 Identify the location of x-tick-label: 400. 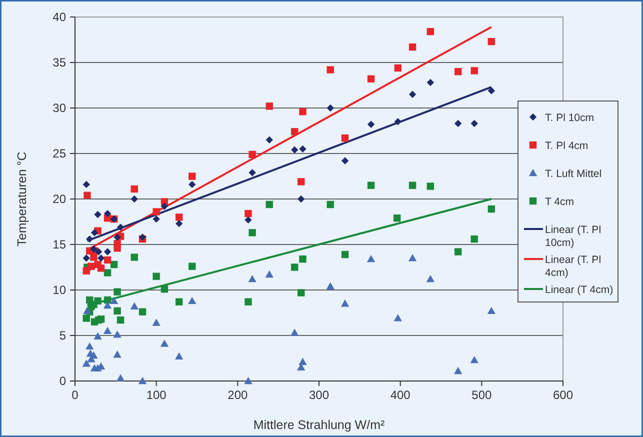
(400, 395).